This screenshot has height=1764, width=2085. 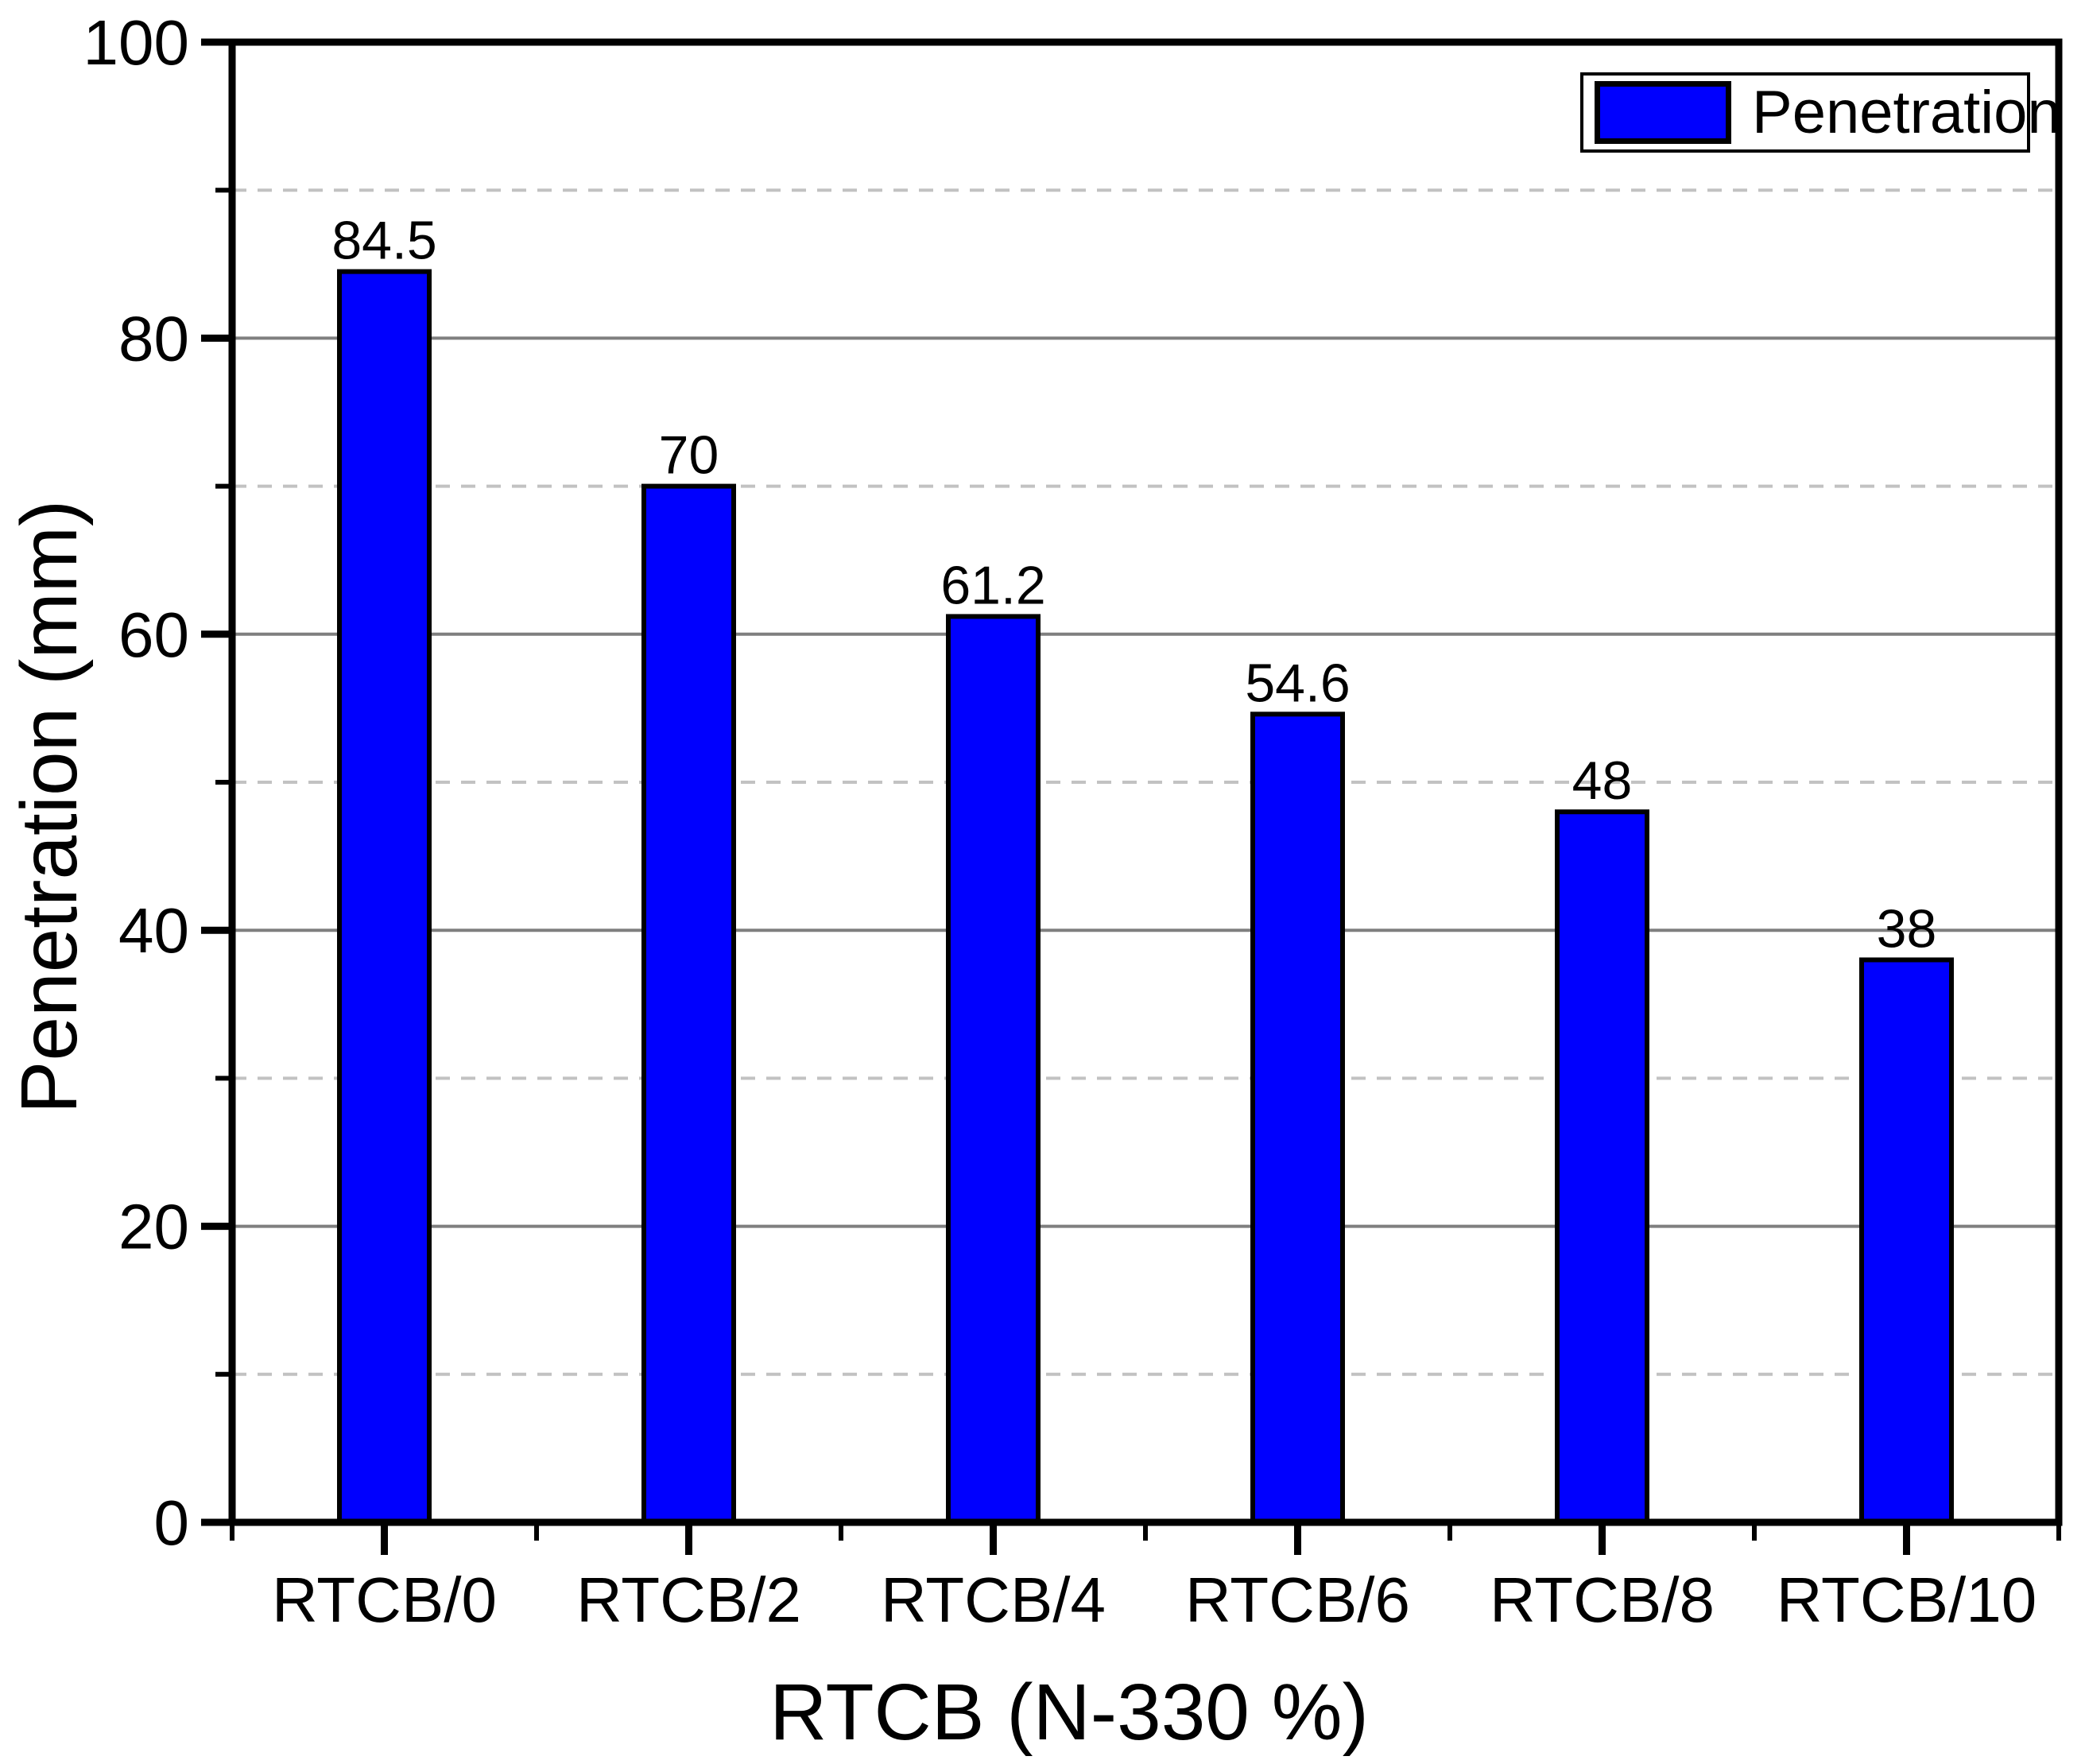 What do you see at coordinates (1603, 781) in the screenshot?
I see `bar-value-label: 48` at bounding box center [1603, 781].